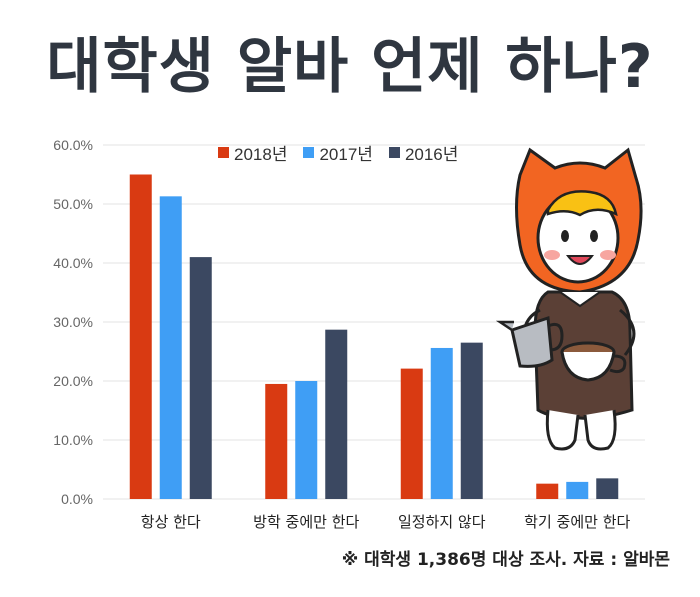 This screenshot has height=597, width=700. I want to click on legend-swatch-2017, so click(309, 152).